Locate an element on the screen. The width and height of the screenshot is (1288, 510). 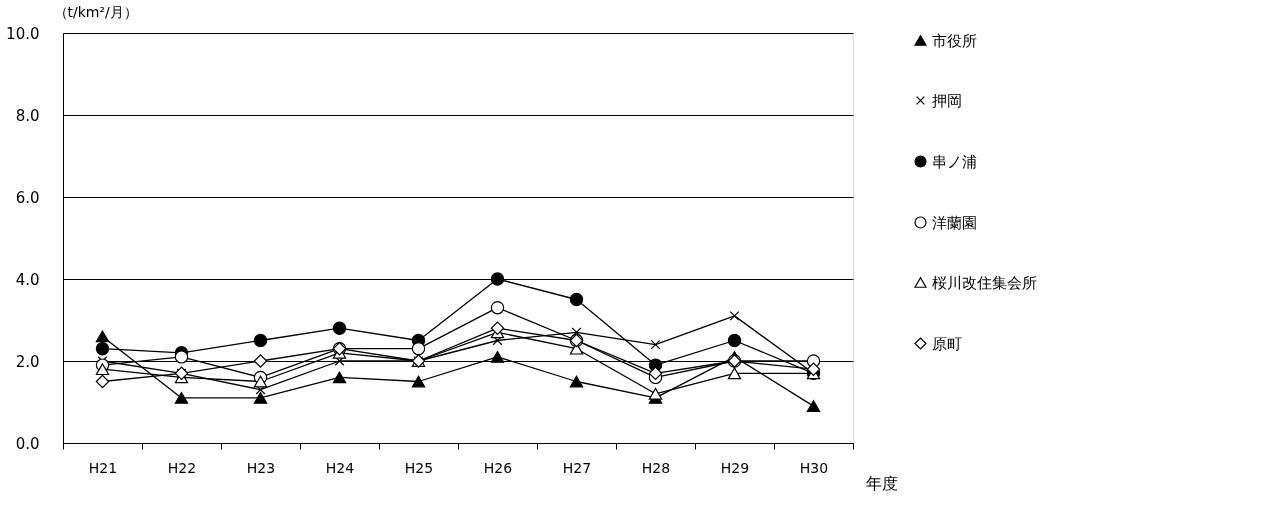
y-tick-label: 4.0 is located at coordinates (27, 279).